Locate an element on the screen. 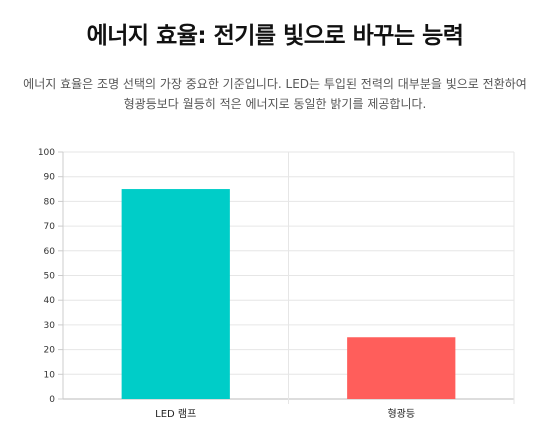  y-tick-label-70: 70 is located at coordinates (50, 227).